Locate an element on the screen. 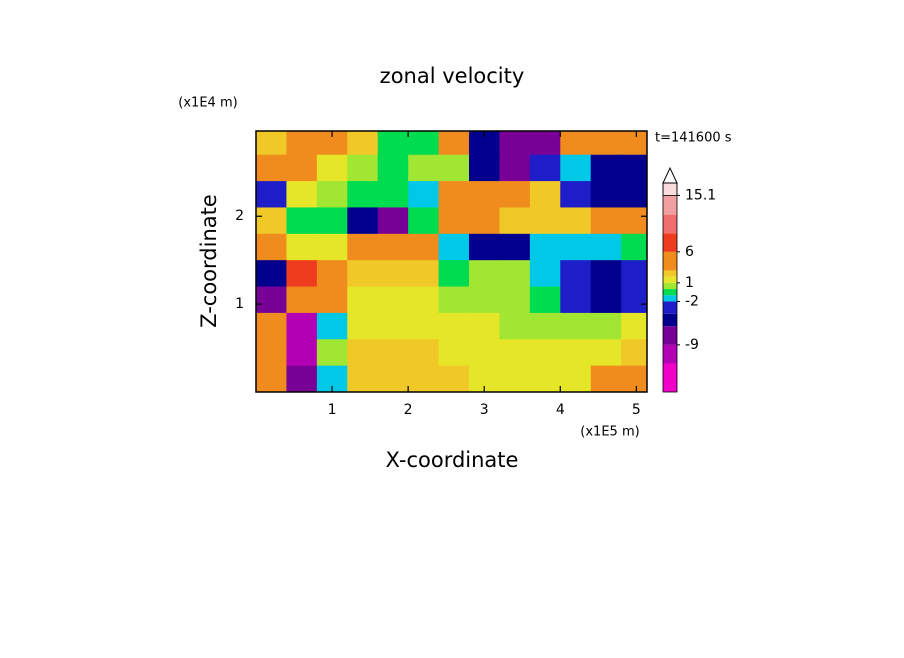  chart-title: zonal velocity is located at coordinates (452, 76).